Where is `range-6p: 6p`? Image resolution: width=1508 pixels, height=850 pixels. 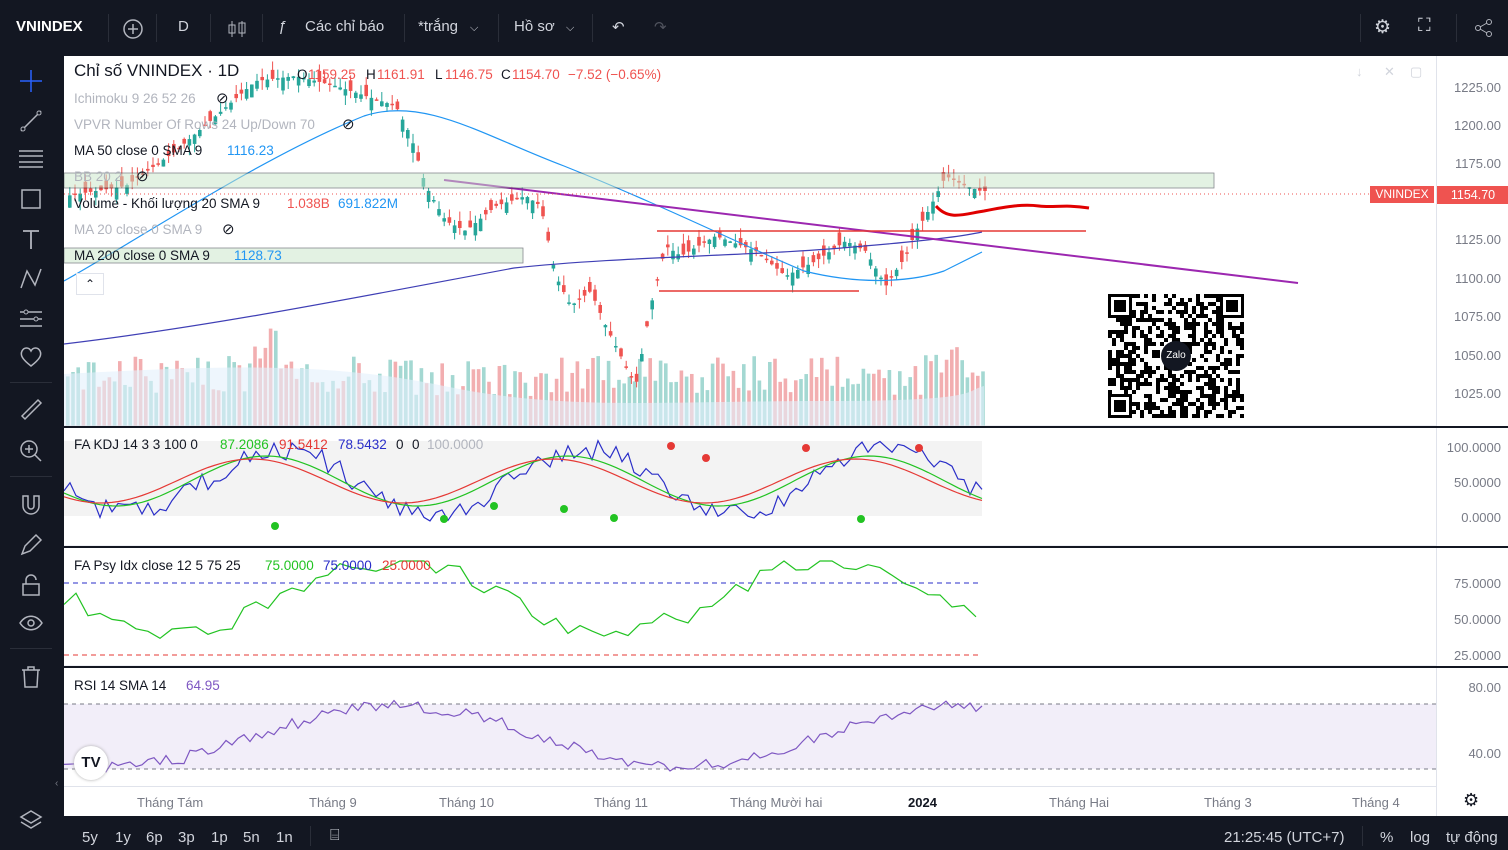 range-6p: 6p is located at coordinates (154, 837).